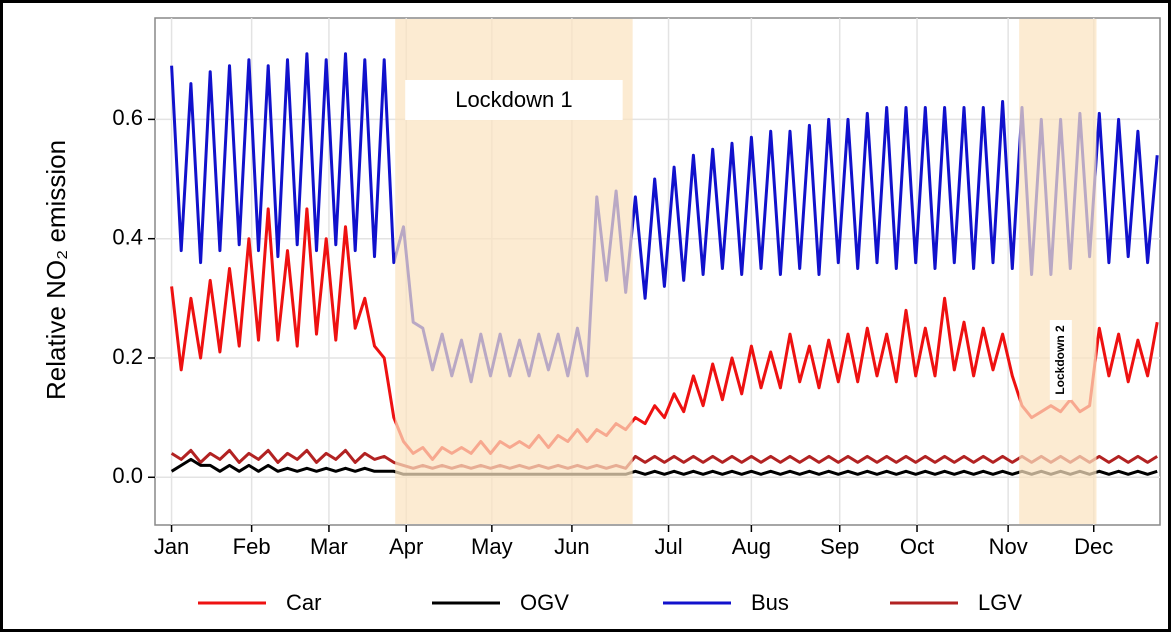 This screenshot has height=637, width=1171. Describe the element at coordinates (303, 602) in the screenshot. I see `legend-label: Car` at that location.